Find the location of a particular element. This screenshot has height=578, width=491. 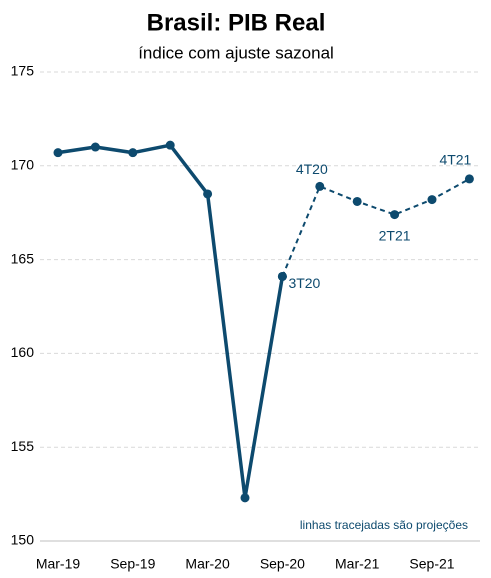

x-tick-label: Mar-21 is located at coordinates (357, 564).